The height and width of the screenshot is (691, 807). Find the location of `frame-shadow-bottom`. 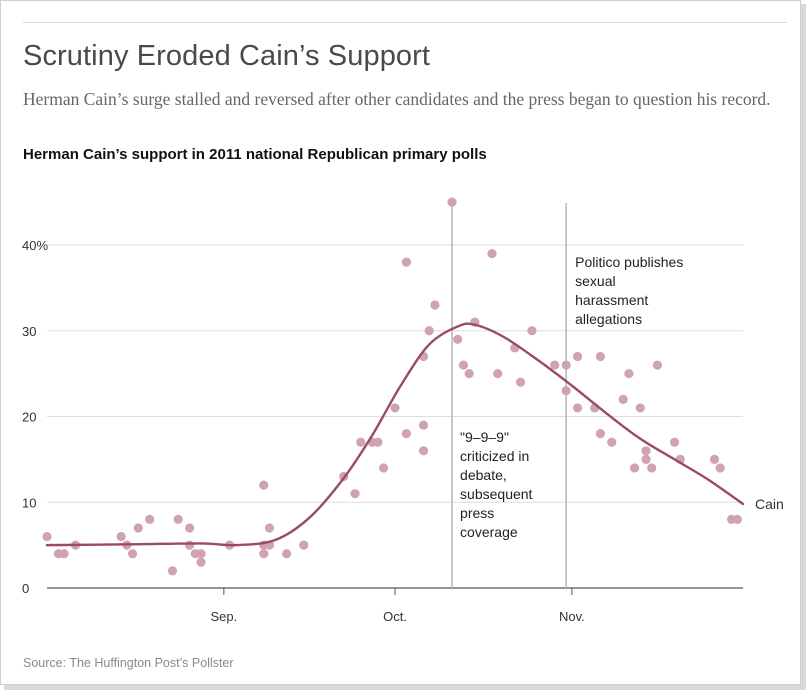

frame-shadow-bottom is located at coordinates (405, 687).